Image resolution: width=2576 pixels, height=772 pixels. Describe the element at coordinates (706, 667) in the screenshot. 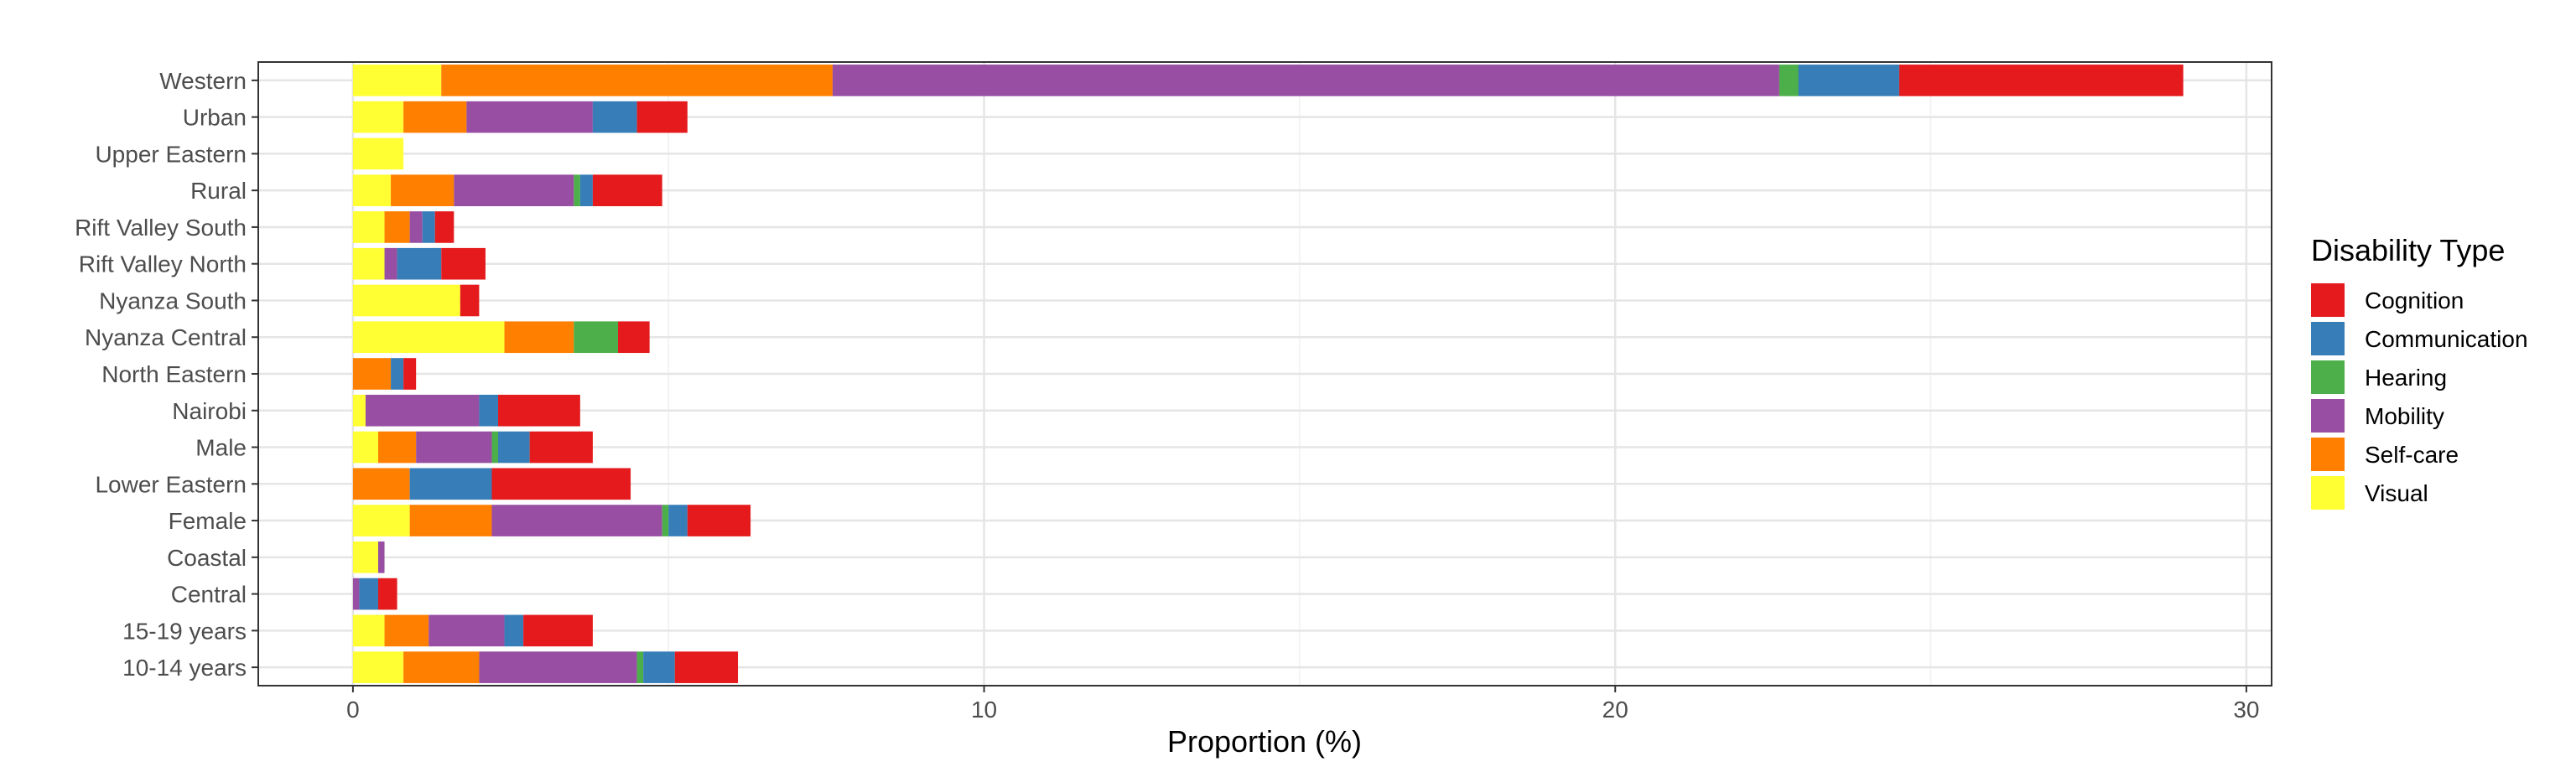

I see `bar-10-14-years-cognition` at that location.